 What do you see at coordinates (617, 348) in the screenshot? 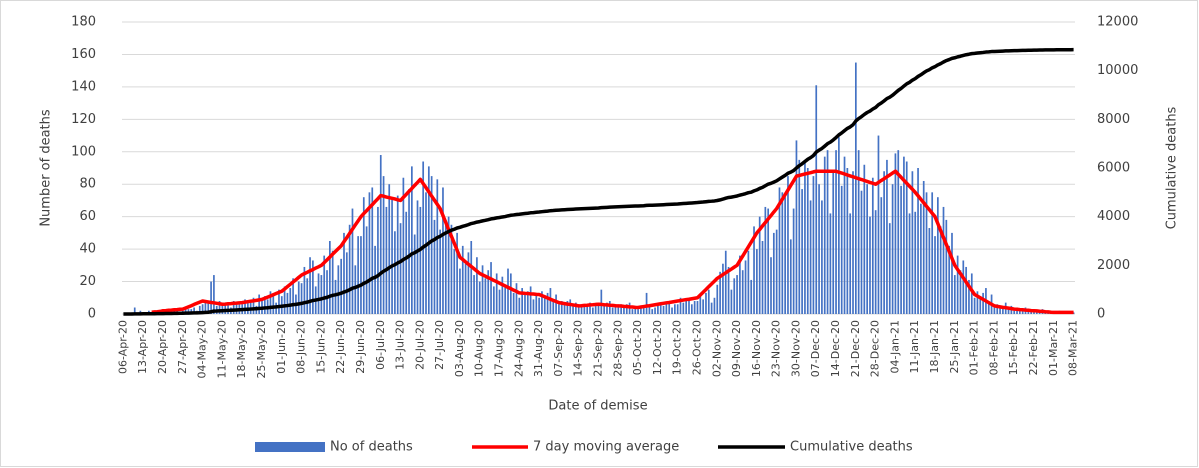
I see `x-tick-label: 28-Sep-20` at bounding box center [617, 348].